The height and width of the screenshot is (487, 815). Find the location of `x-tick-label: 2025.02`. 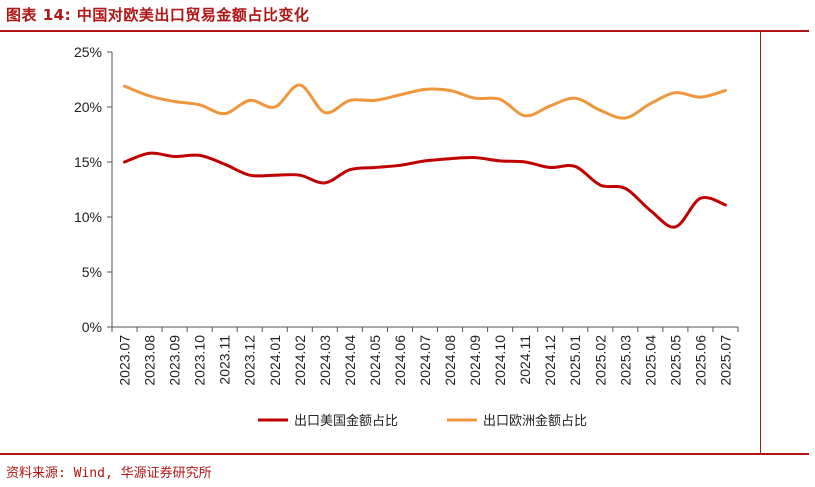

x-tick-label: 2025.02 is located at coordinates (600, 360).